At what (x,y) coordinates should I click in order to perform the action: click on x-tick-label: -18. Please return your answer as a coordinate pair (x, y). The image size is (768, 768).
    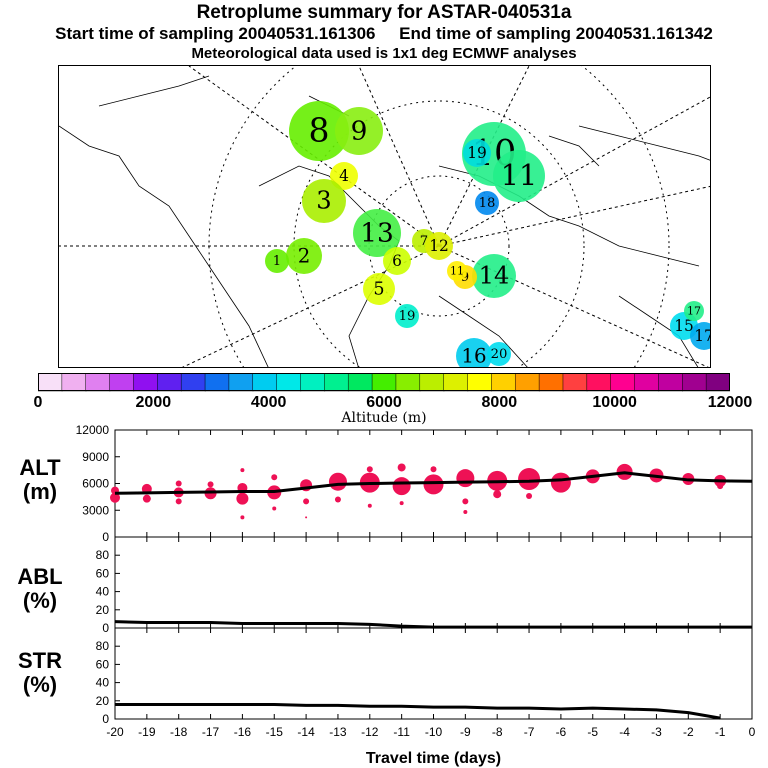
    Looking at the image, I should click on (179, 732).